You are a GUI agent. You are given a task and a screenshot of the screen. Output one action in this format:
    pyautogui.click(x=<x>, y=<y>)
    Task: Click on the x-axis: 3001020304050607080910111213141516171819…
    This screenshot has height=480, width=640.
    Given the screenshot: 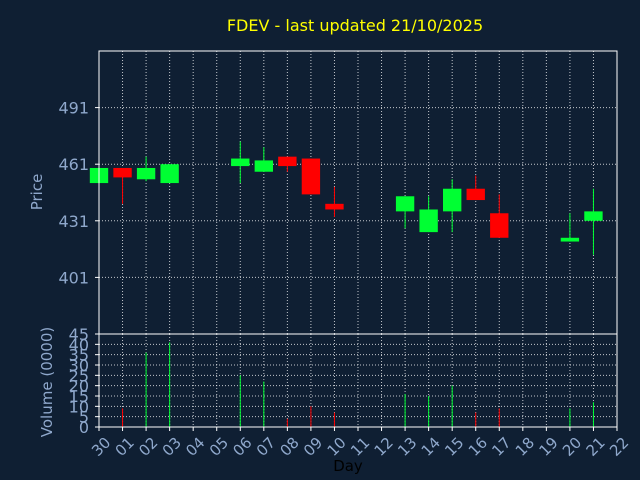 What is the action you would take?
    pyautogui.click(x=360, y=443)
    